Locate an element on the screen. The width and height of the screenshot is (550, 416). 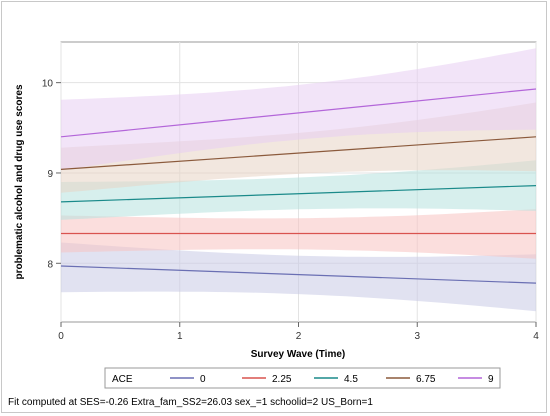
legend-label: 9 is located at coordinates (491, 379).